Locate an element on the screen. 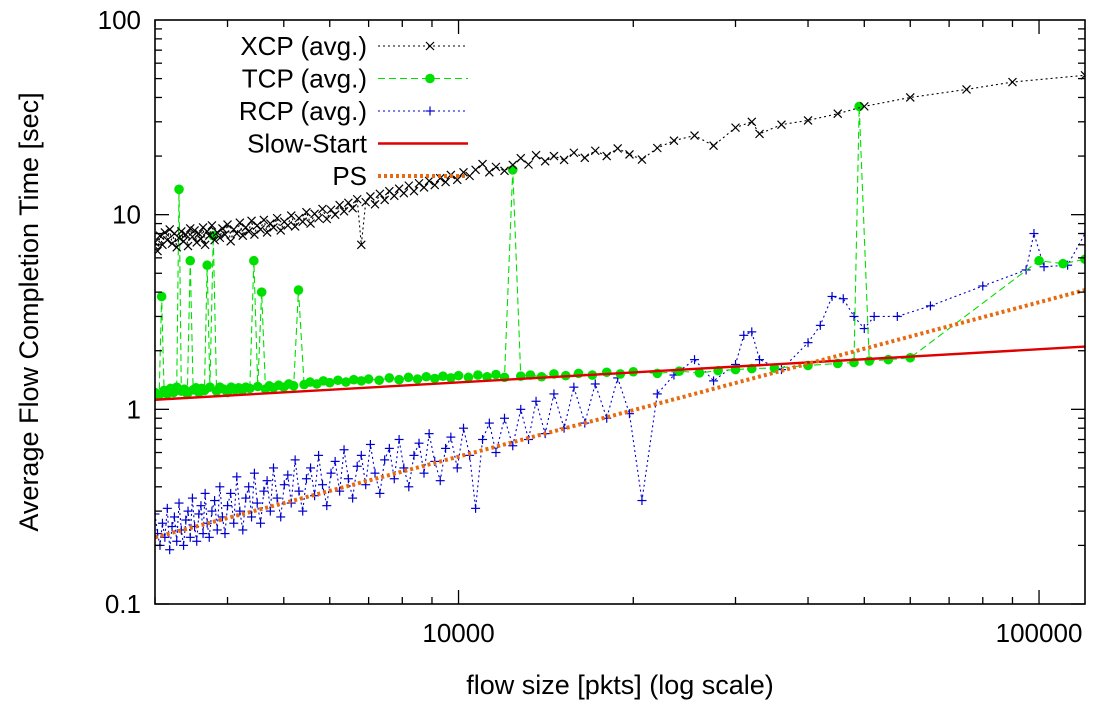 The width and height of the screenshot is (1105, 713). y-tick-label: 10 is located at coordinates (126, 215).